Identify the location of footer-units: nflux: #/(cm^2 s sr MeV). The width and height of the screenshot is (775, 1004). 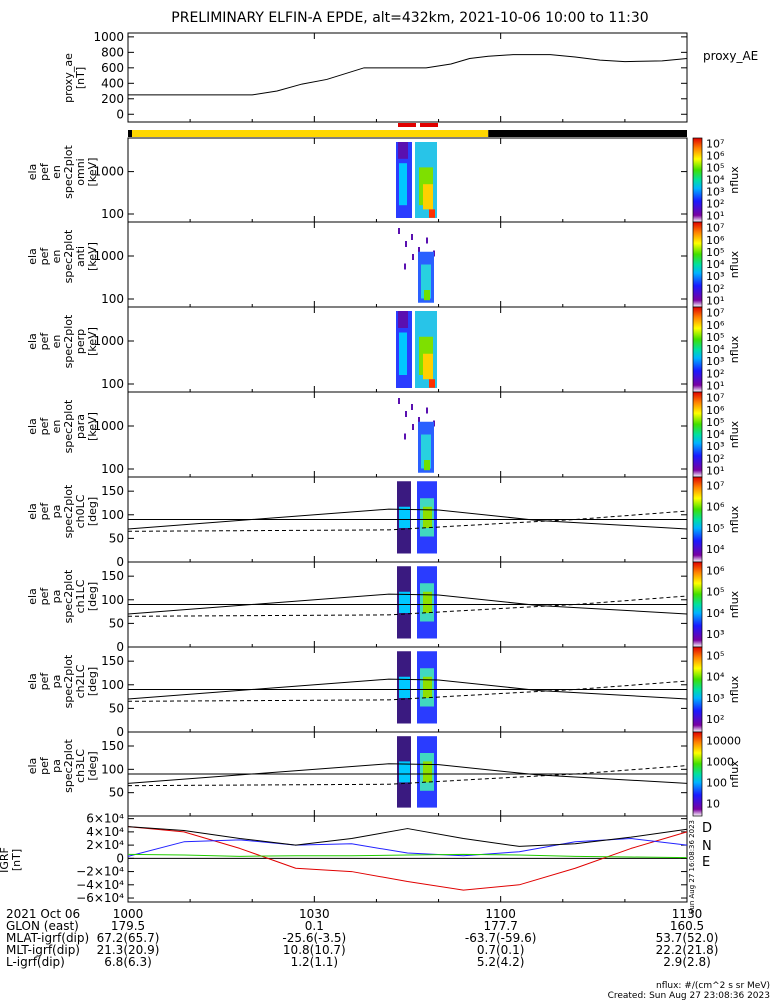
(713, 986).